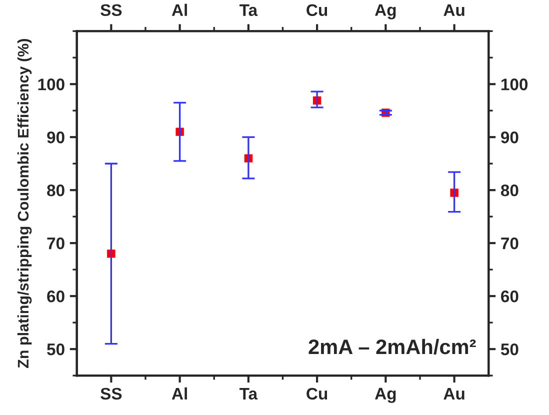 The image size is (549, 415). Describe the element at coordinates (51, 84) in the screenshot. I see `y-tick-label: 100` at that location.